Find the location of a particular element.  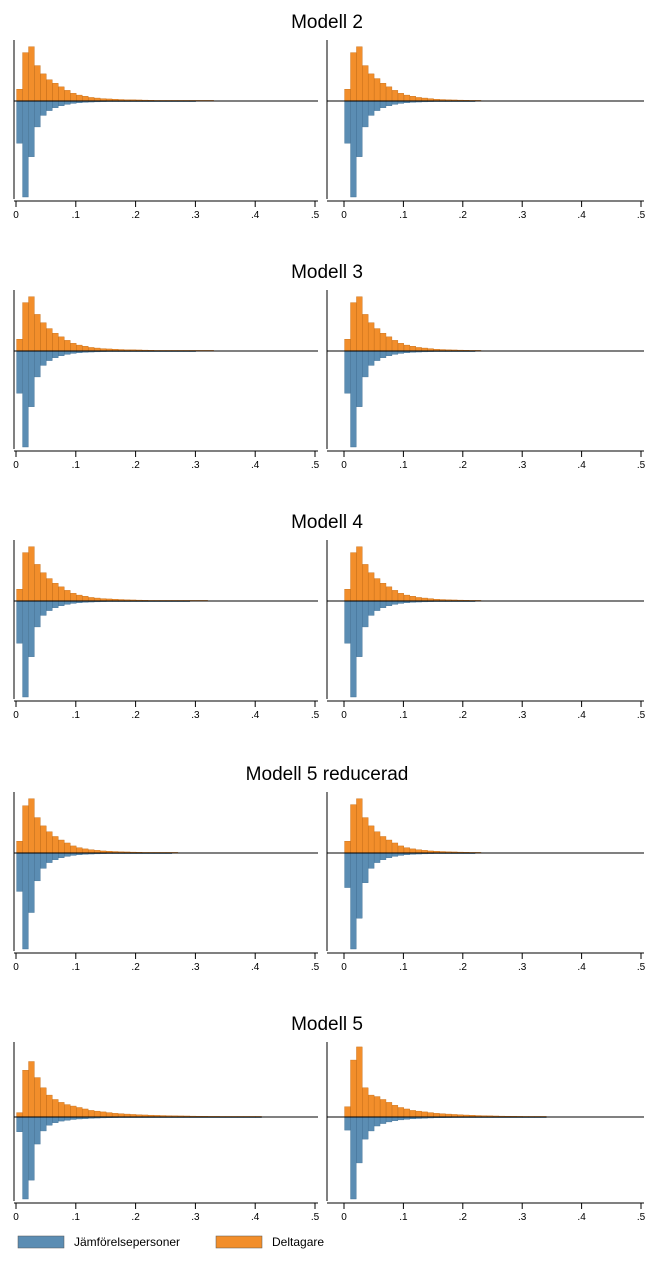

legend-label: Jämförelsepersoner is located at coordinates (127, 1242).